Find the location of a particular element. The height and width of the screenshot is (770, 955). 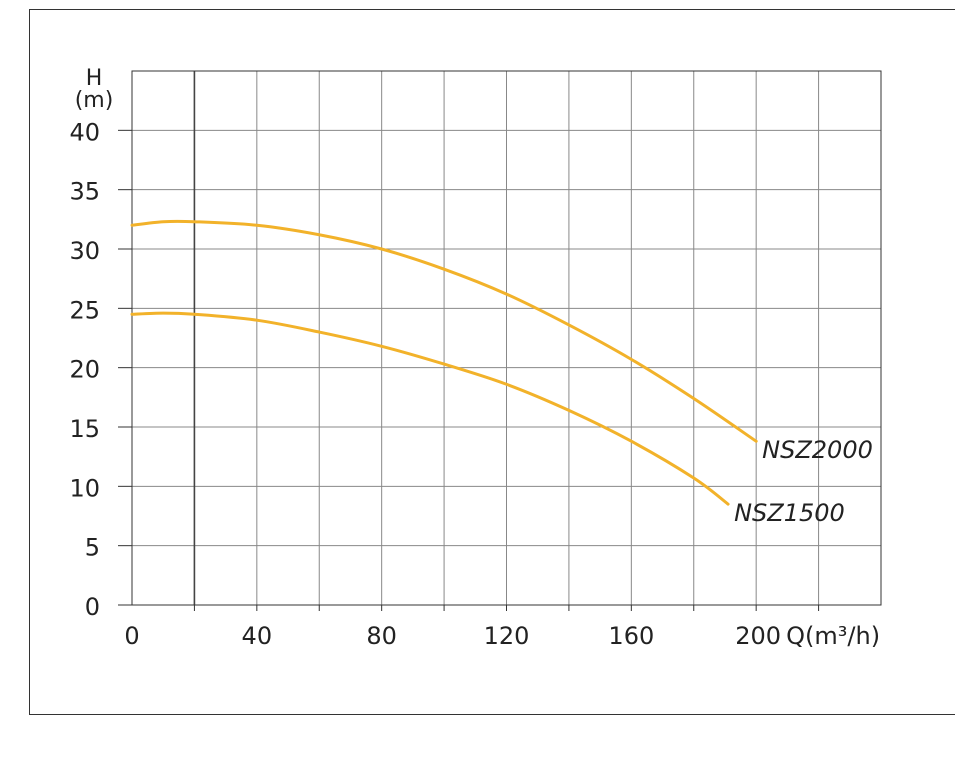

y-tick-label: 20 is located at coordinates (84, 370).